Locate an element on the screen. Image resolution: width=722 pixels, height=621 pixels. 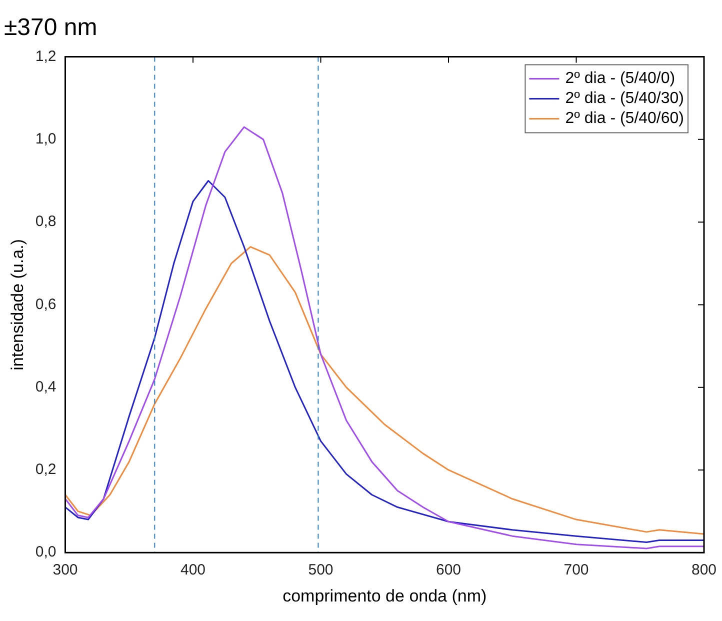
x-axis-title: comprimento de onda (nm) is located at coordinates (384, 596).